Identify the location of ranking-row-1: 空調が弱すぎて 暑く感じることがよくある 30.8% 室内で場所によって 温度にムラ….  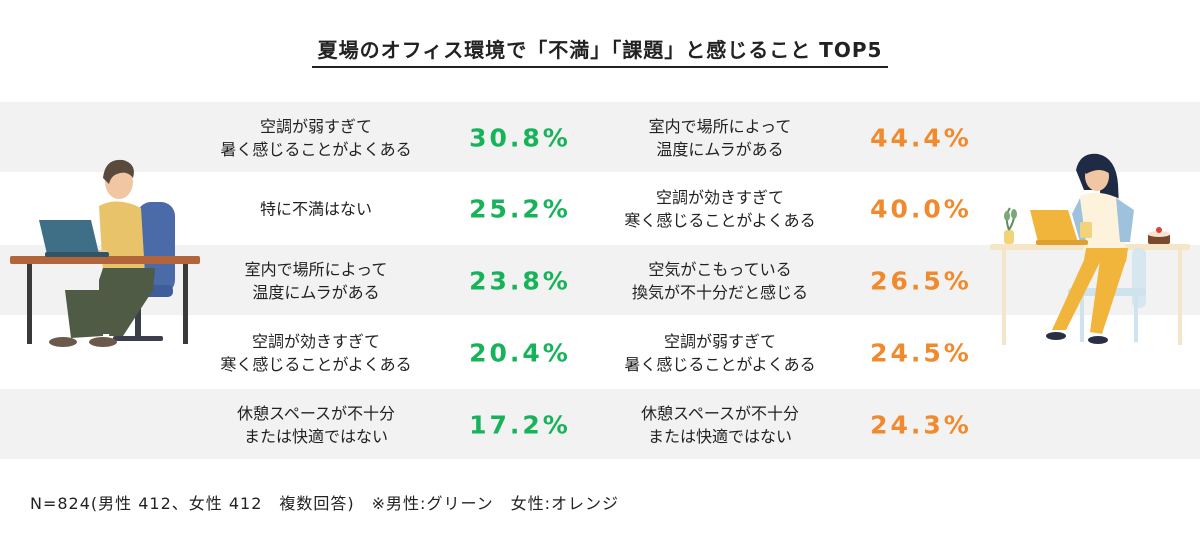
(600, 138).